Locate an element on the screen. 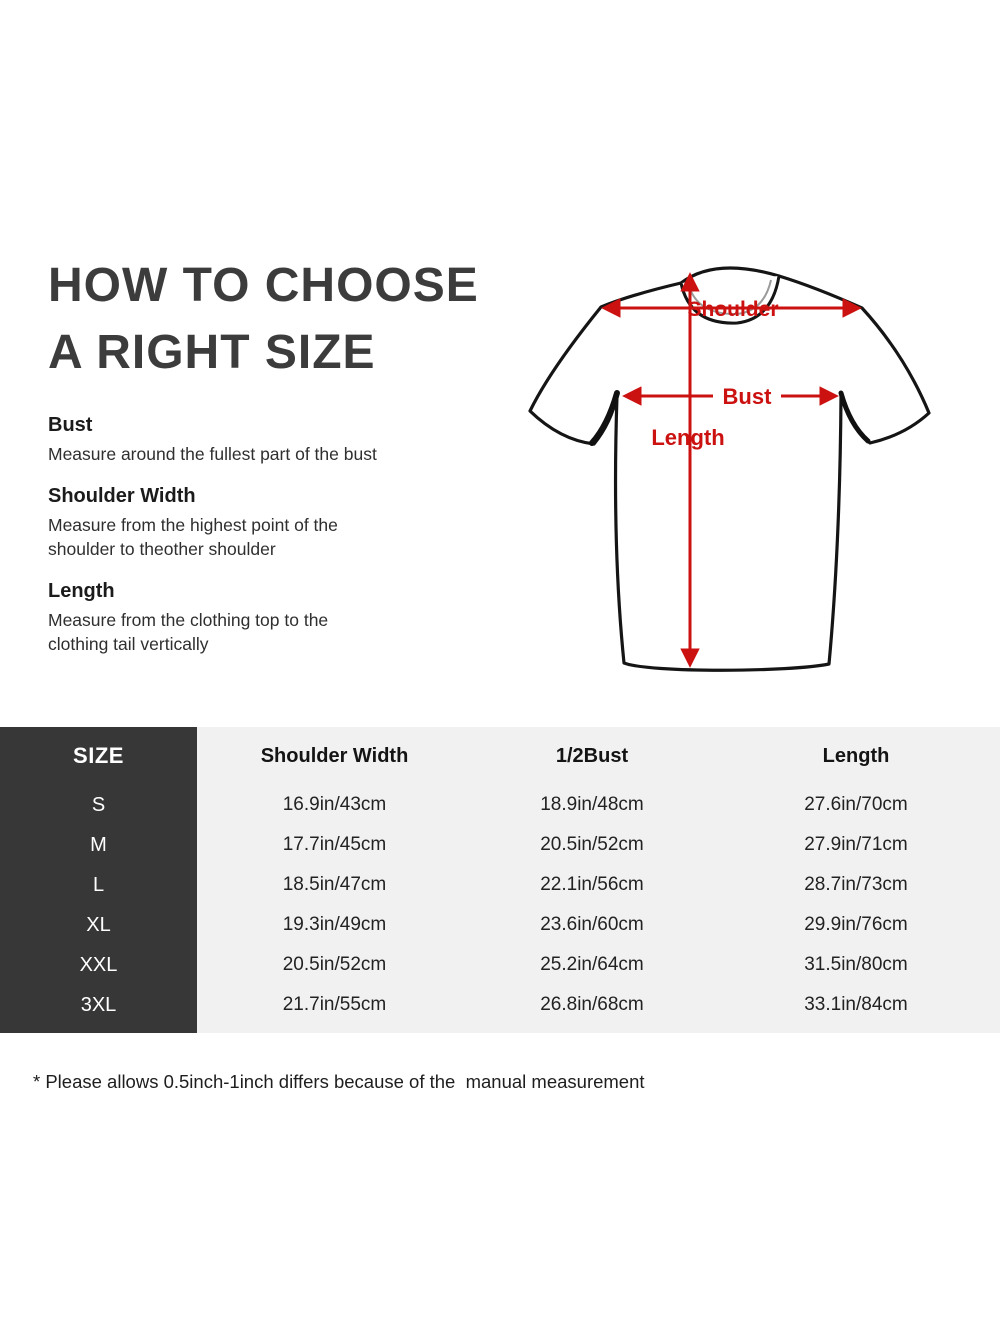  instruction-length-heading: Length is located at coordinates (81, 591).